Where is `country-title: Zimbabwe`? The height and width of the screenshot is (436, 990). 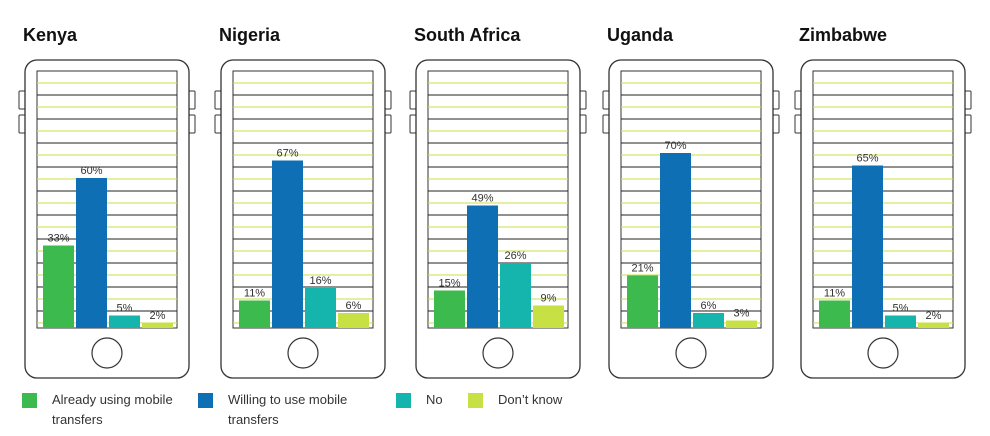
country-title: Zimbabwe is located at coordinates (843, 35).